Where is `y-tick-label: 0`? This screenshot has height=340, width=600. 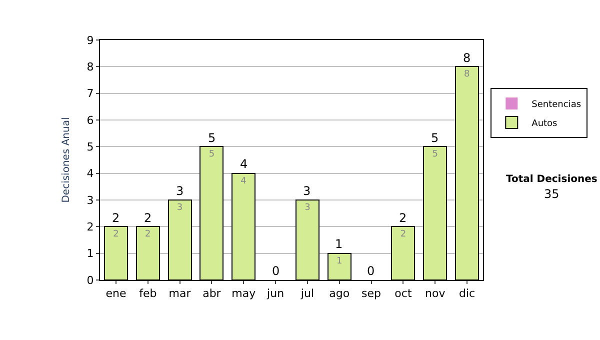 y-tick-label: 0 is located at coordinates (90, 280).